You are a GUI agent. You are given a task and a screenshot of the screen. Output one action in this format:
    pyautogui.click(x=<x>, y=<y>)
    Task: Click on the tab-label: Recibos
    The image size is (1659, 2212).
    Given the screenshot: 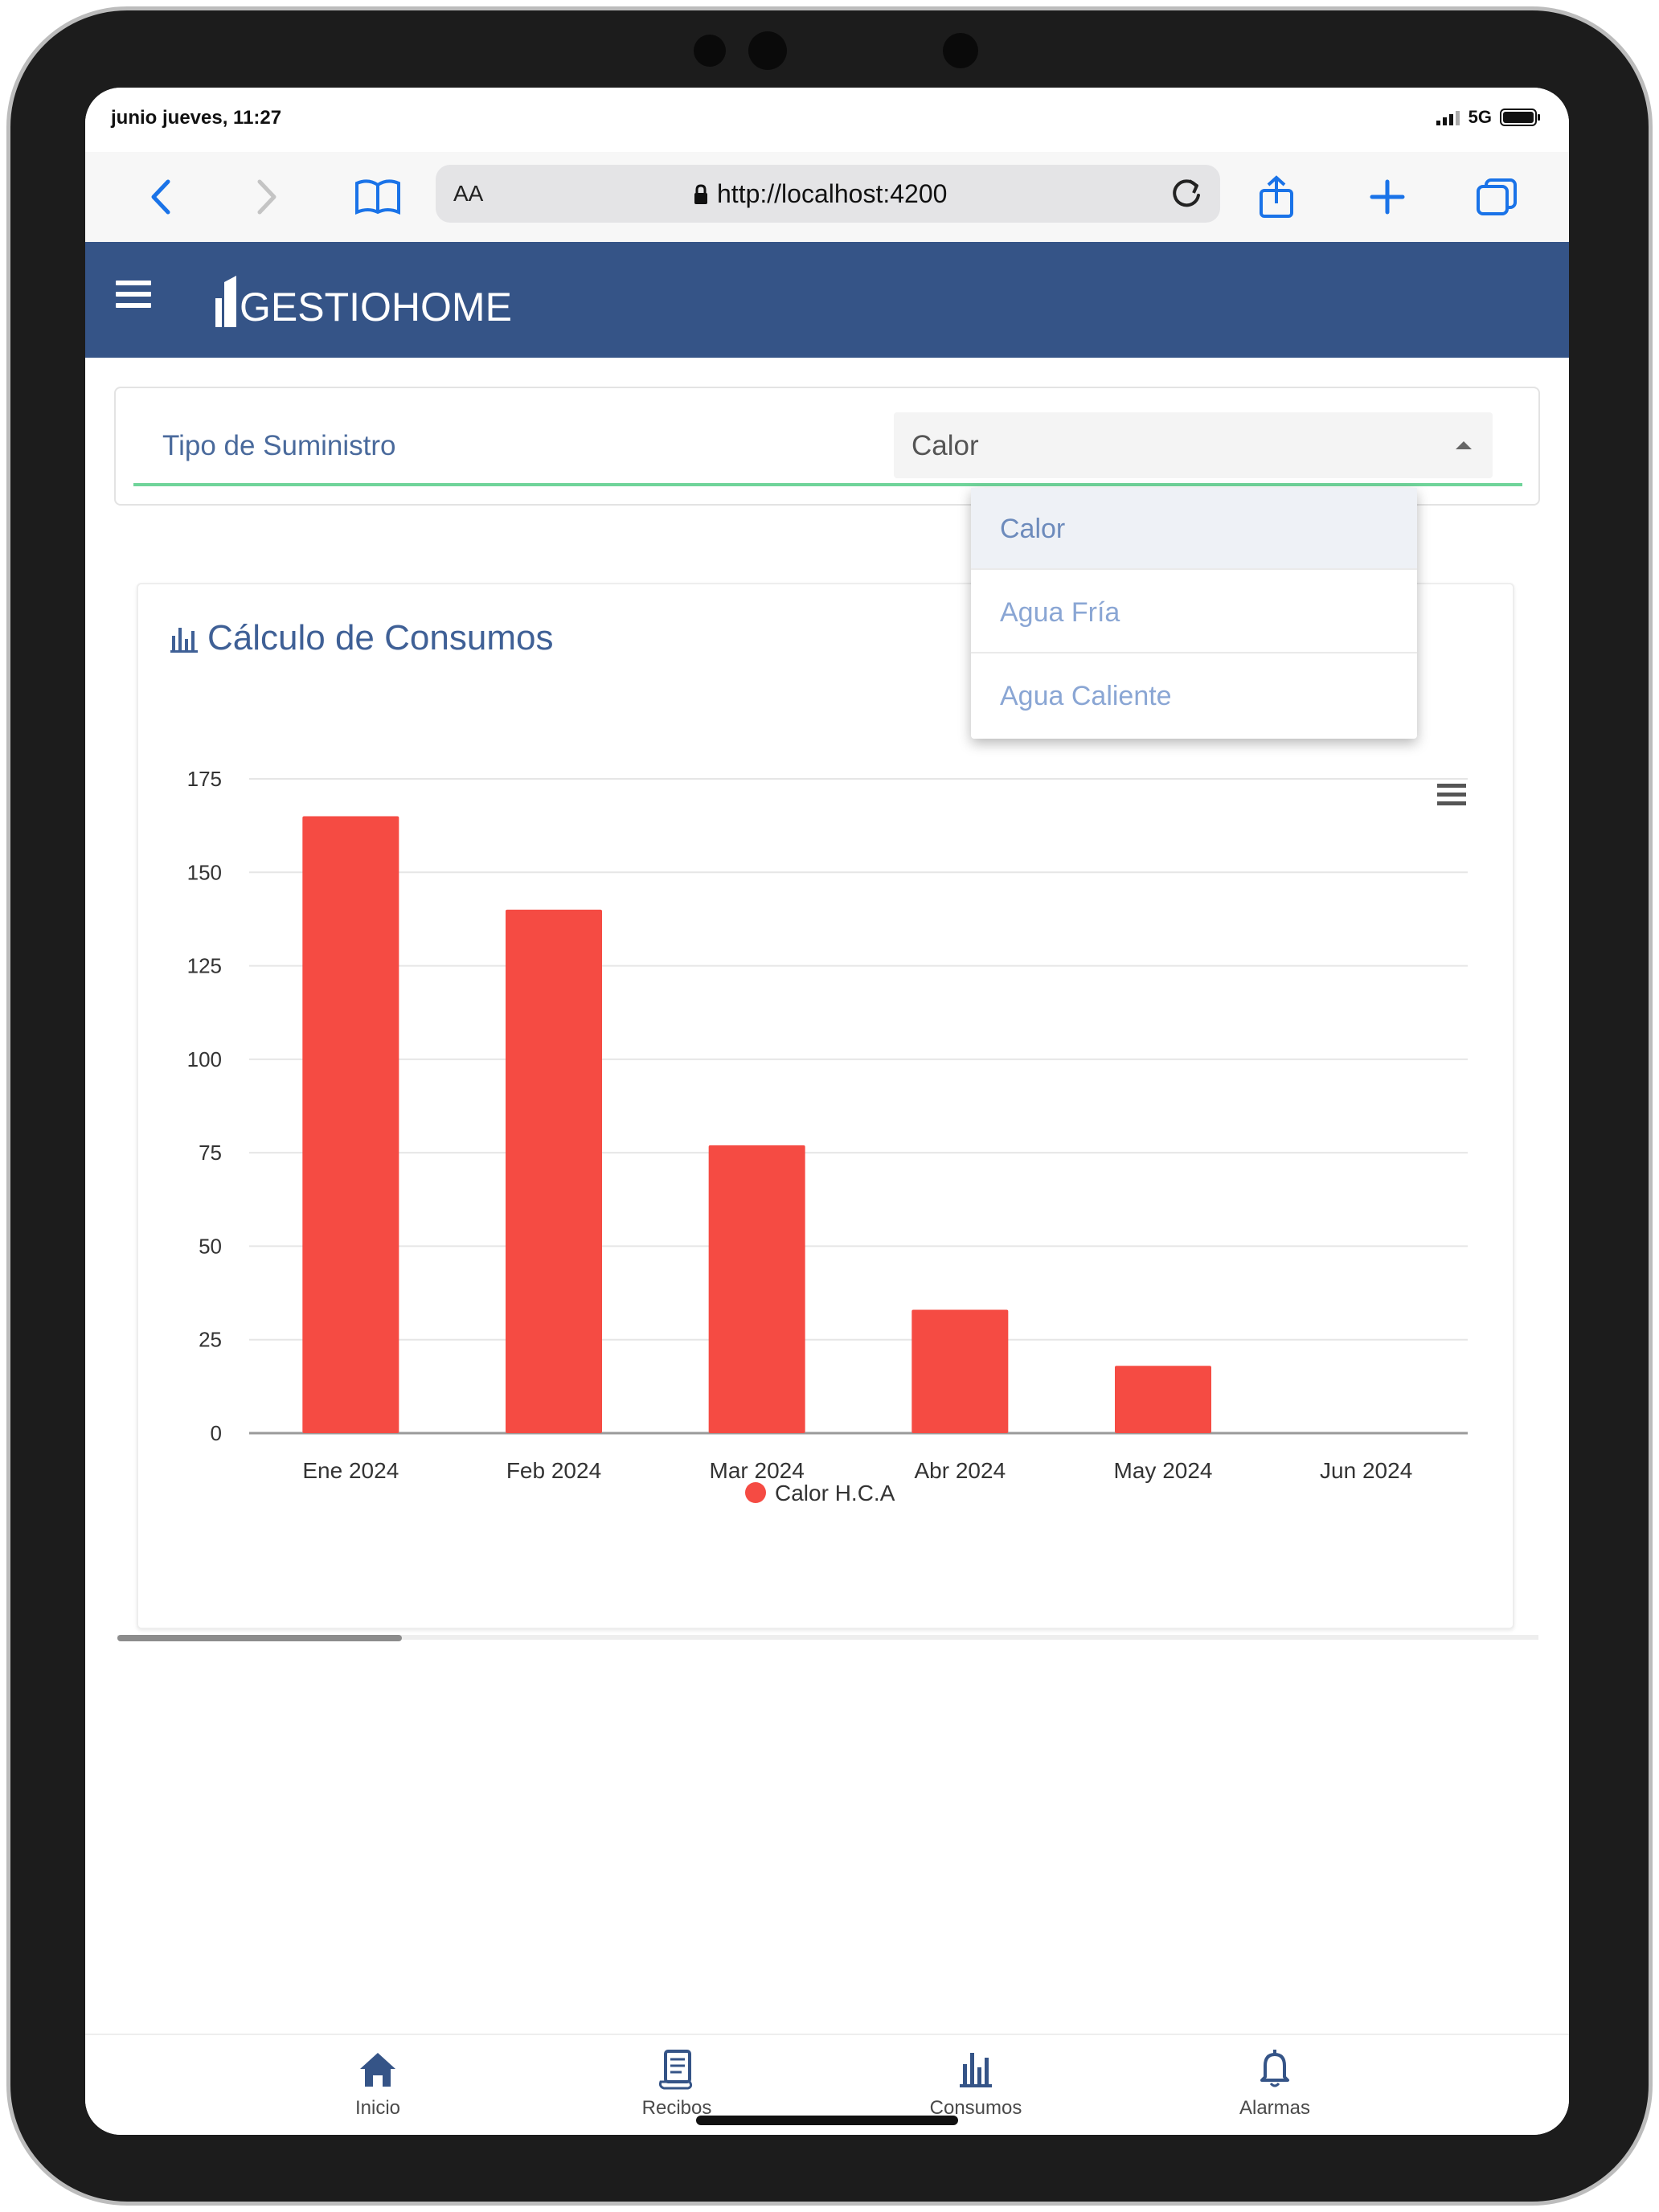 What is the action you would take?
    pyautogui.click(x=676, y=2108)
    